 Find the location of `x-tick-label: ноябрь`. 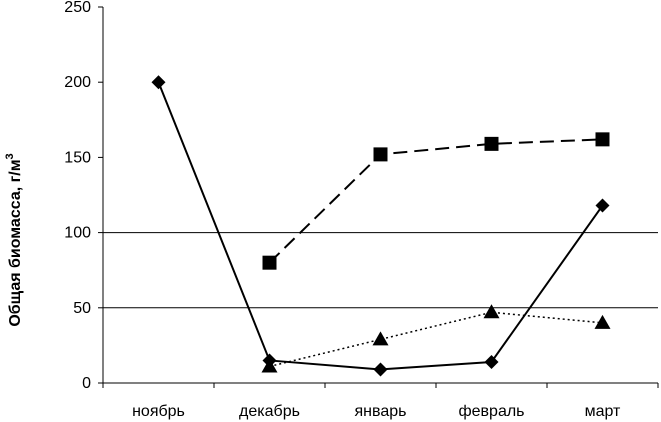

x-tick-label: ноябрь is located at coordinates (158, 411).